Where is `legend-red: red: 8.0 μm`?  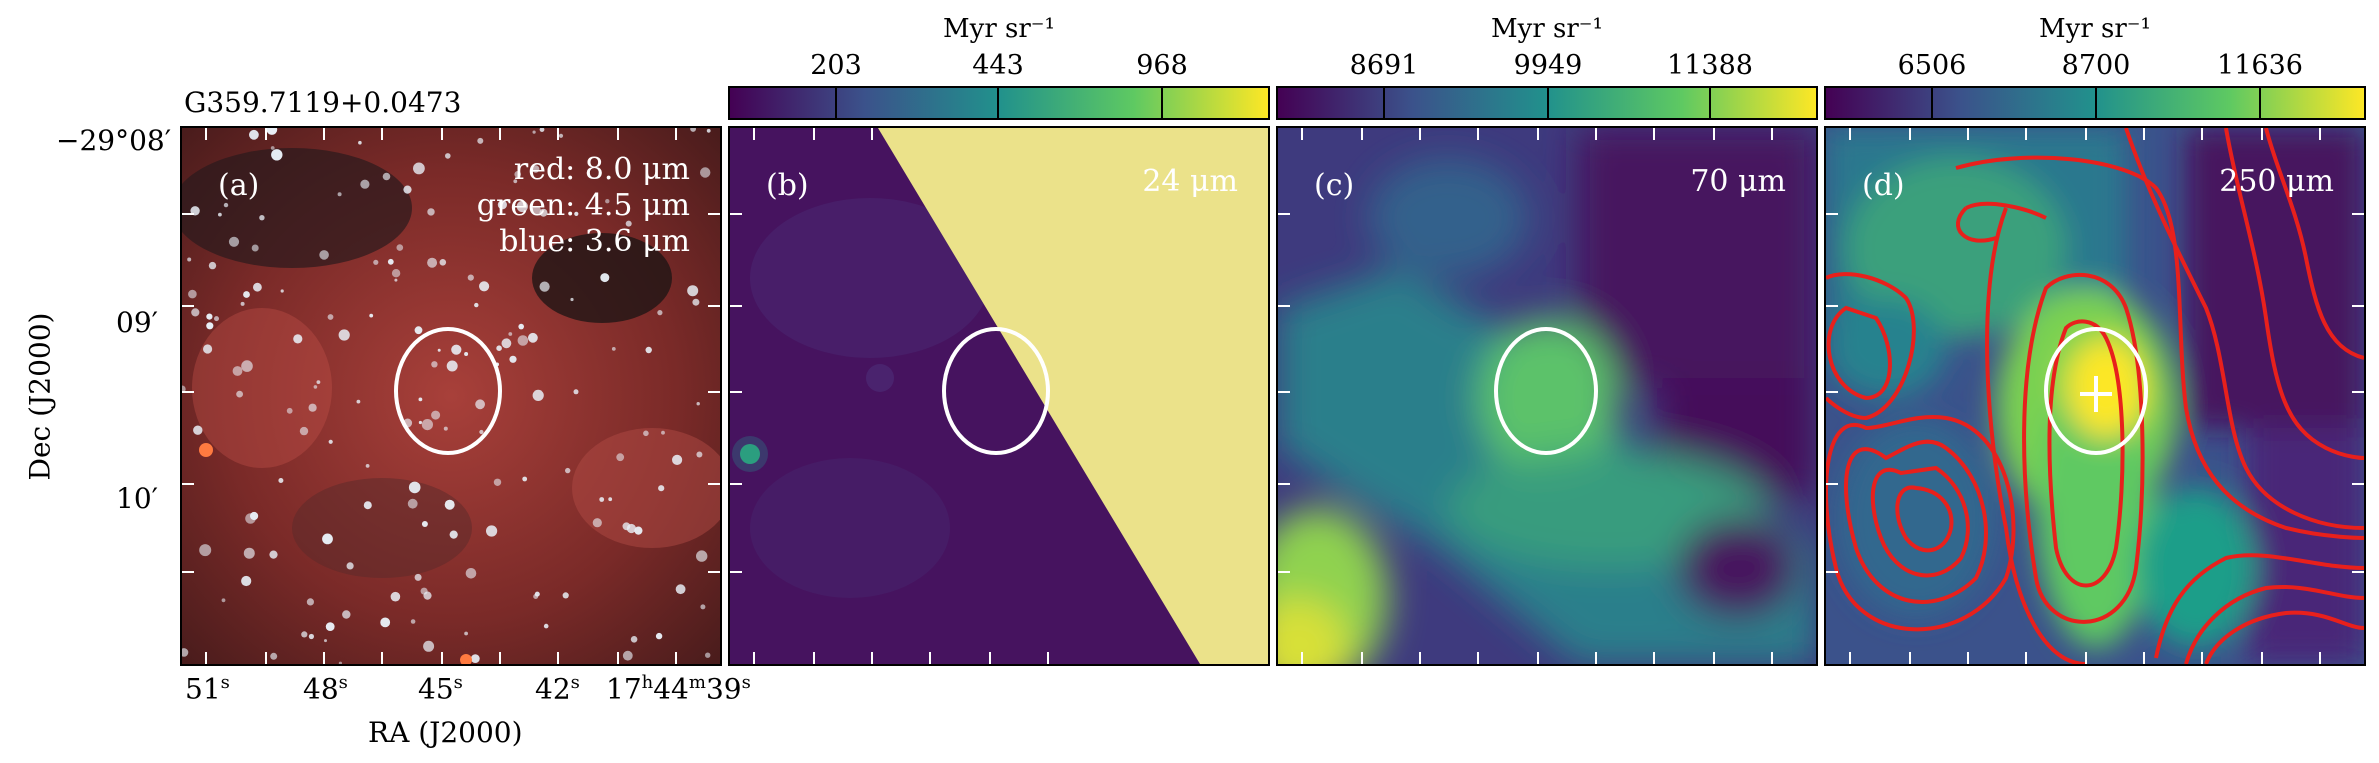
legend-red: red: 8.0 μm is located at coordinates (601, 169).